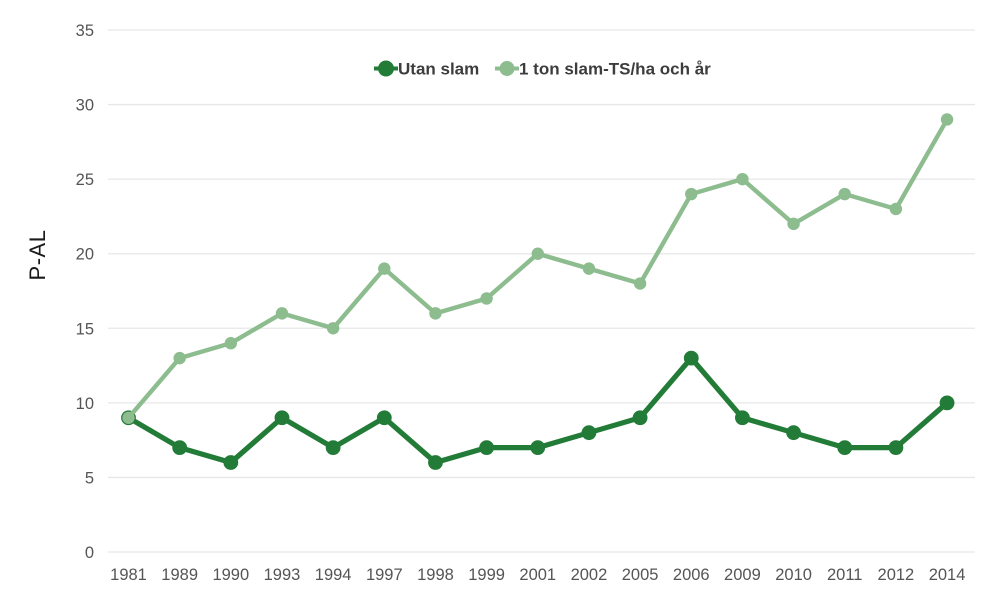 The height and width of the screenshot is (606, 1000). I want to click on data-point-utan-slam-1989, so click(180, 447).